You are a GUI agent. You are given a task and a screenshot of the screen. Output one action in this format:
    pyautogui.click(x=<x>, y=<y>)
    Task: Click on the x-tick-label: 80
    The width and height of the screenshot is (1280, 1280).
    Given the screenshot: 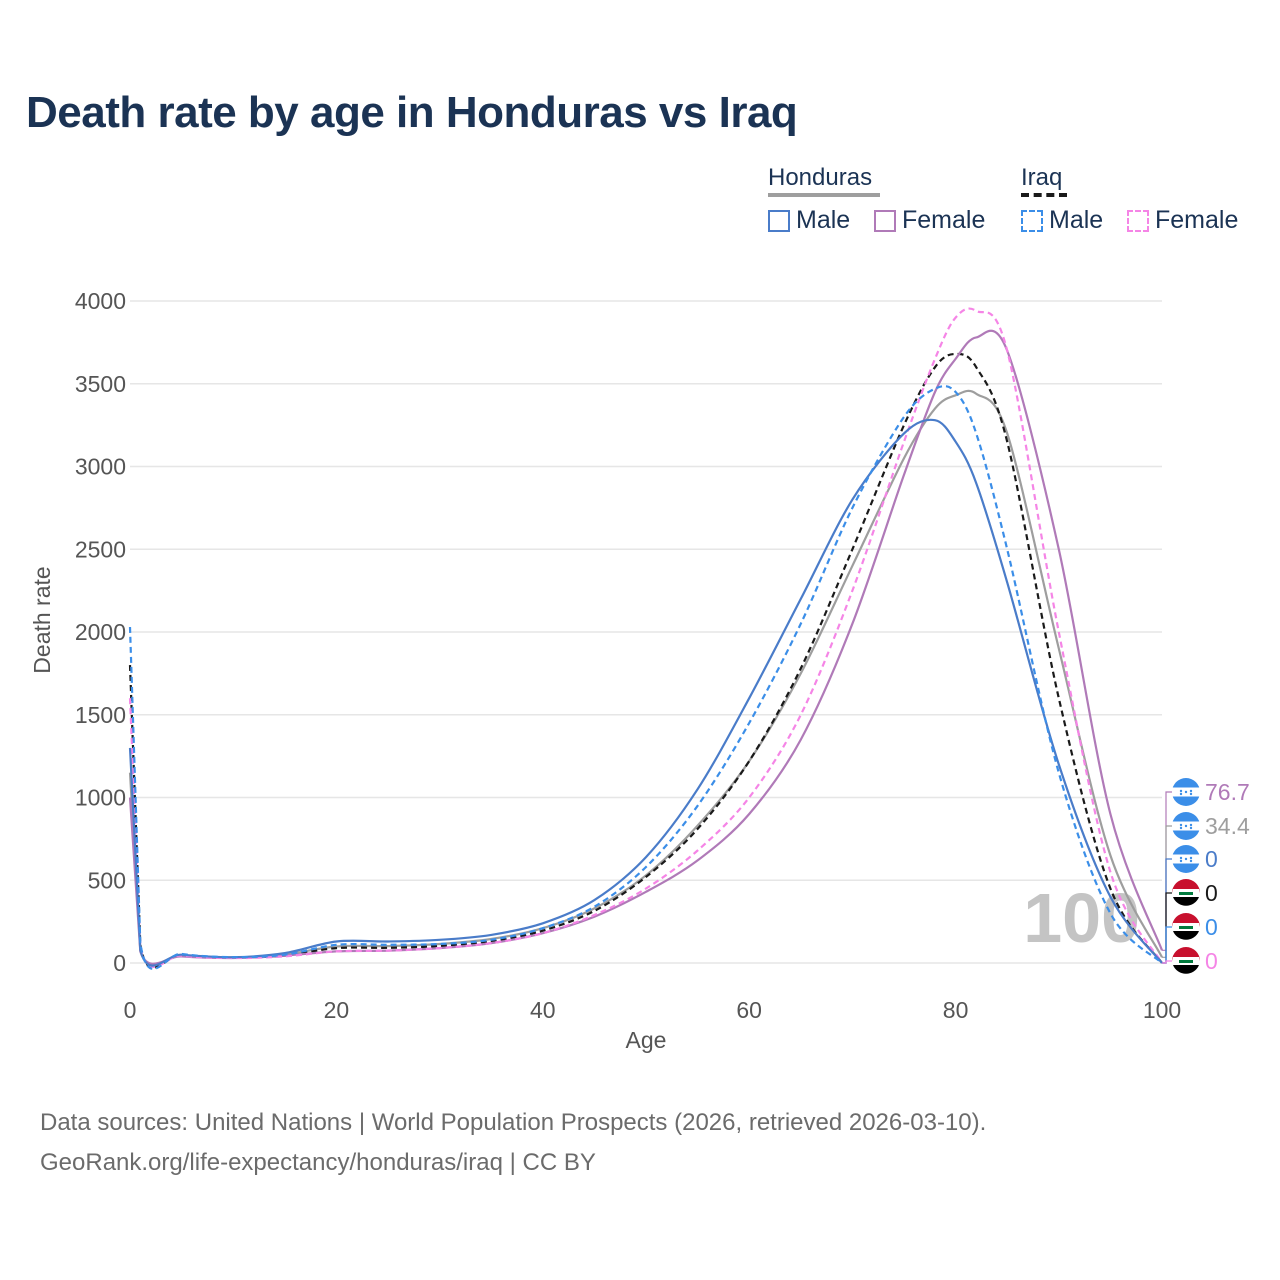 What is the action you would take?
    pyautogui.click(x=956, y=1010)
    